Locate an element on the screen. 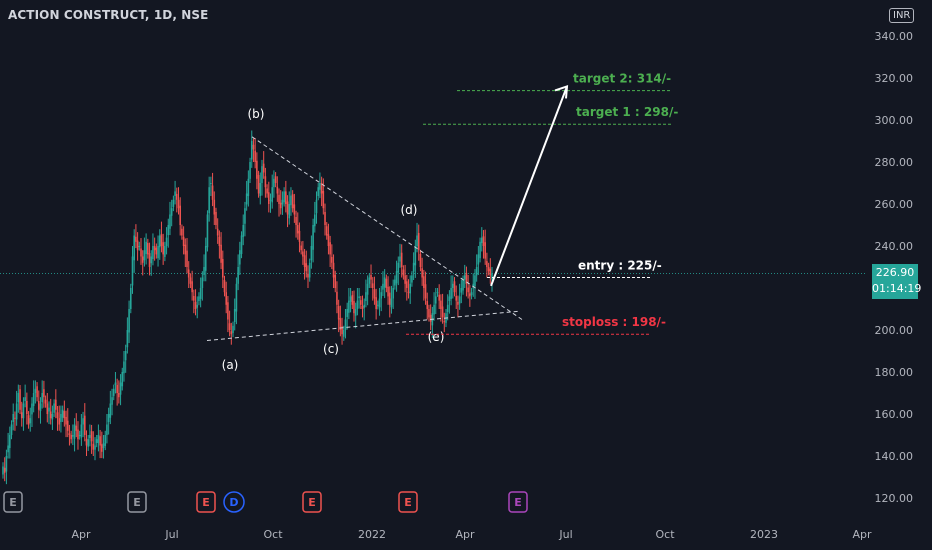 This screenshot has height=550, width=932. event-marker: D is located at coordinates (234, 502).